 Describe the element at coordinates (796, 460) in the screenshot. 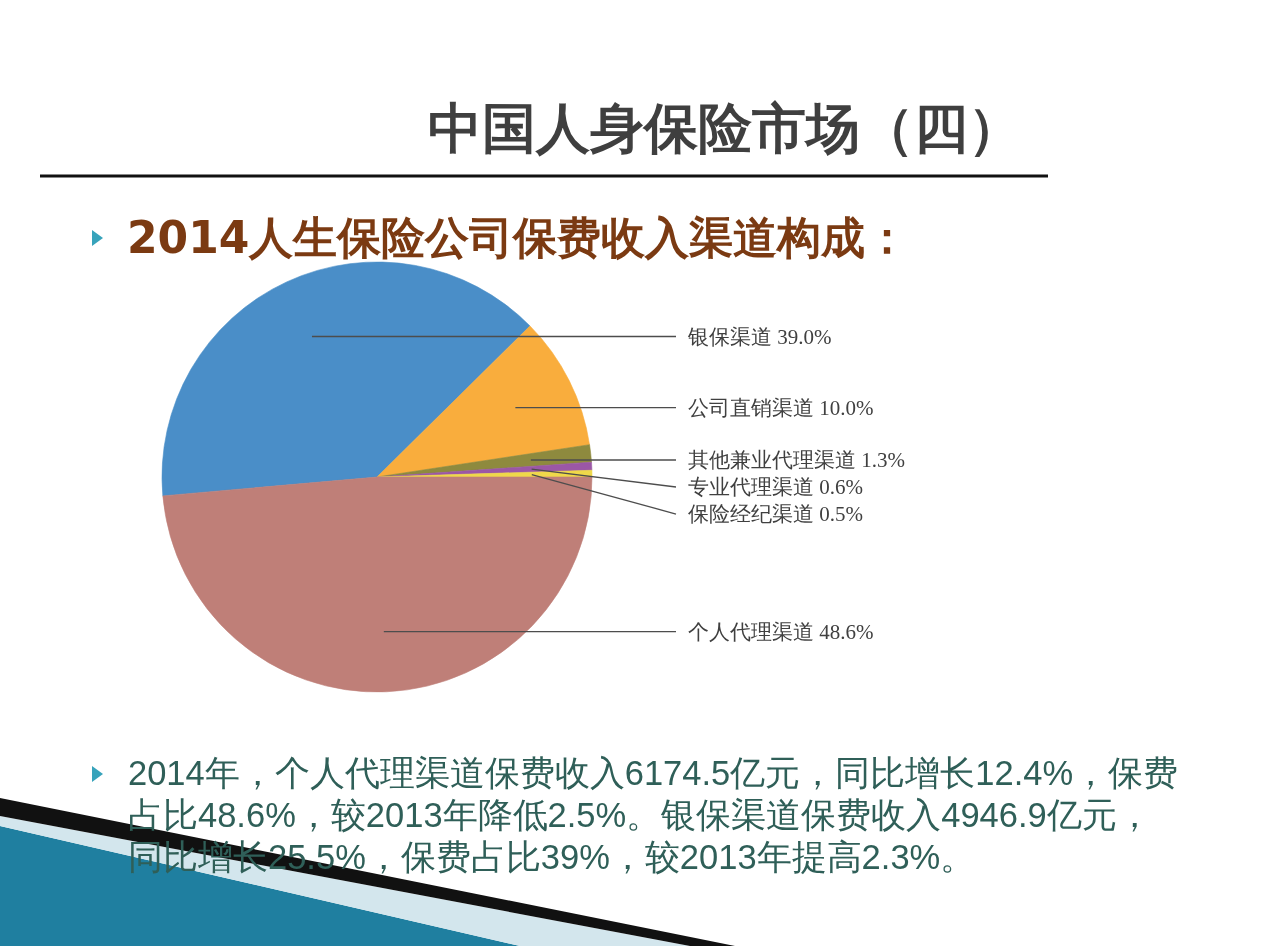

I see `slice-label: 其他兼业代理渠道 1.3%` at that location.